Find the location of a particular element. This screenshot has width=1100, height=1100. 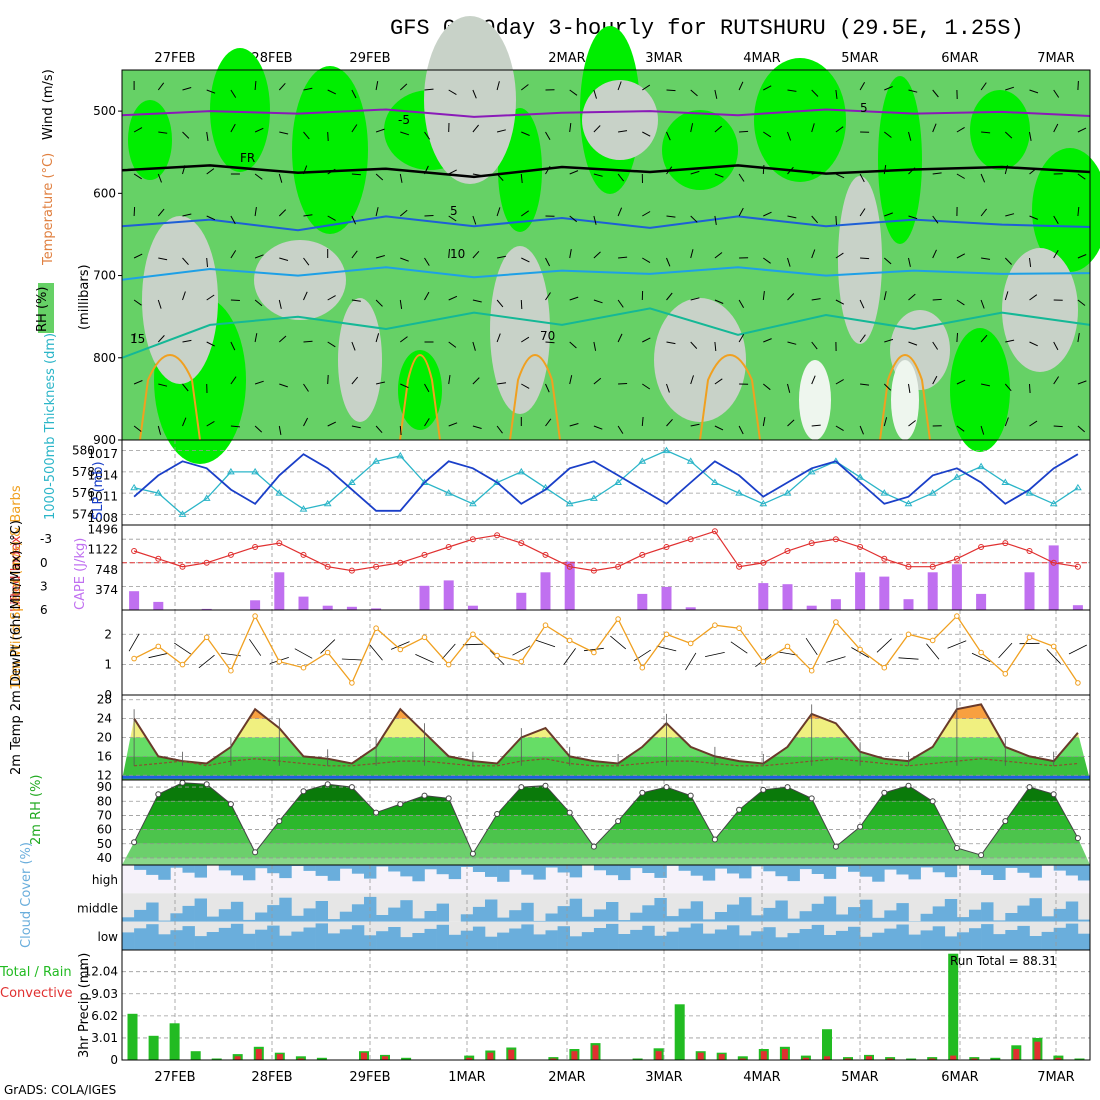

contour-label: 70 is located at coordinates (547, 336).